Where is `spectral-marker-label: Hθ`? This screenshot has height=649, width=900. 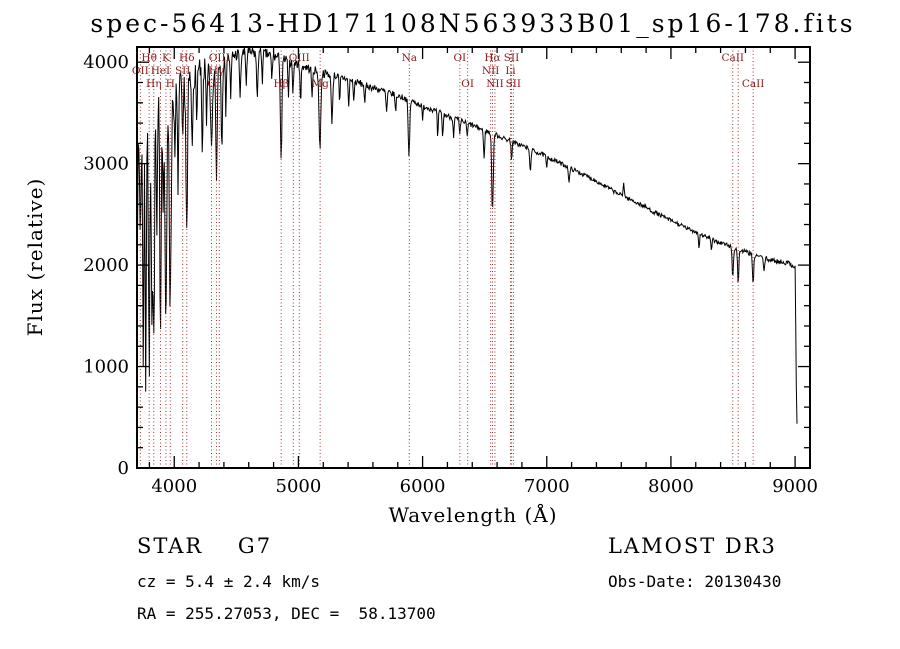
spectral-marker-label: Hθ is located at coordinates (148, 58).